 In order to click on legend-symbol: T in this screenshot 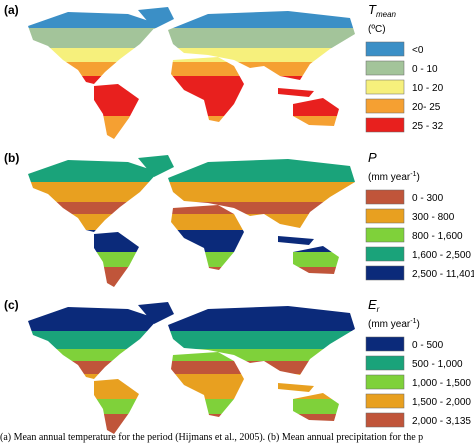, I will do `click(372, 9)`.